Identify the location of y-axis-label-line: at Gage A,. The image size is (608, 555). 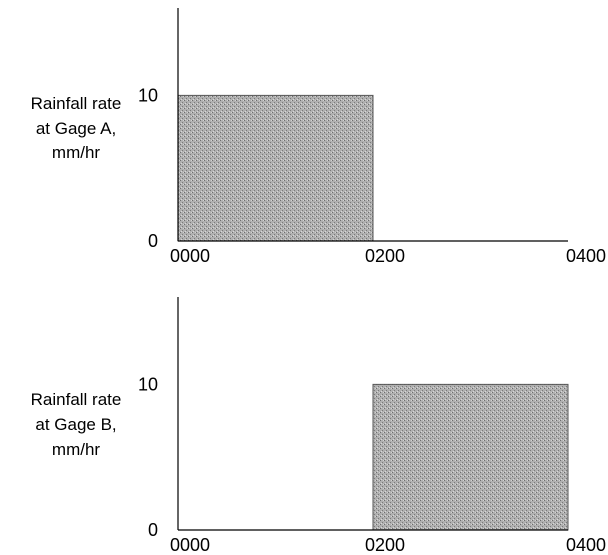
(76, 128).